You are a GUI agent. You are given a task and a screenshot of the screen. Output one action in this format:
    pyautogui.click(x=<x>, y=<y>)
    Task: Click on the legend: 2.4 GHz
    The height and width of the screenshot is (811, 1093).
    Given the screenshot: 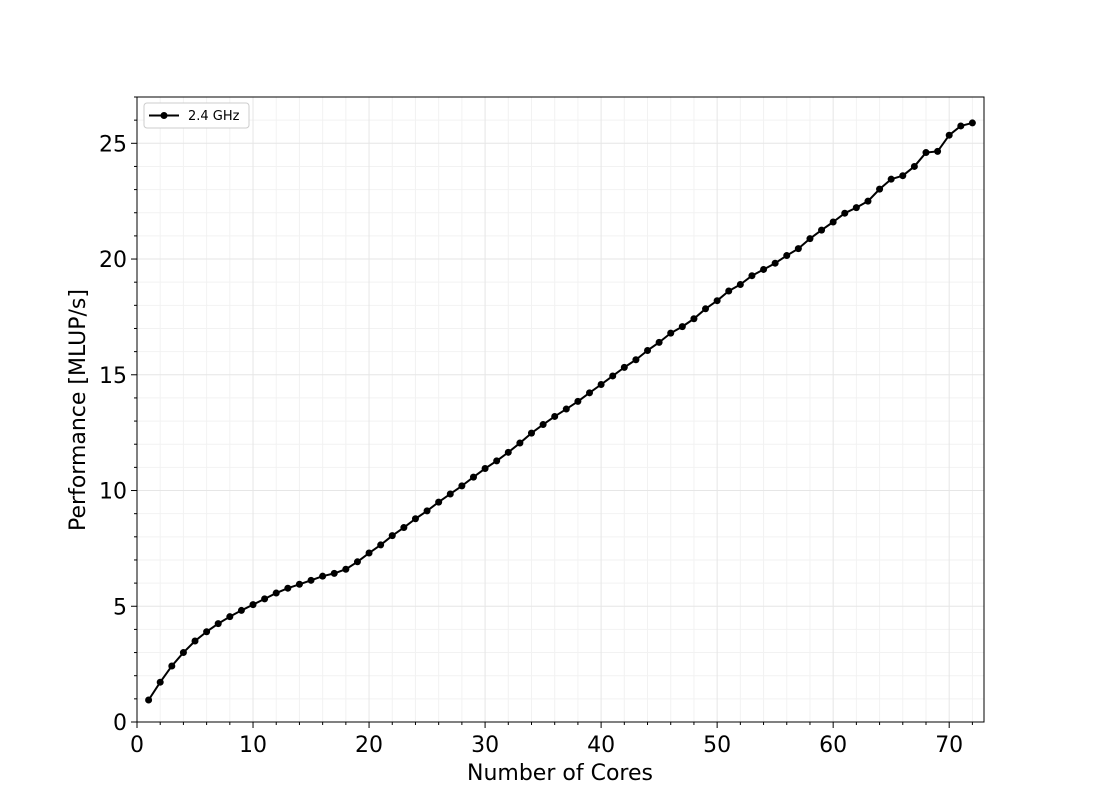 What is the action you would take?
    pyautogui.click(x=196, y=115)
    